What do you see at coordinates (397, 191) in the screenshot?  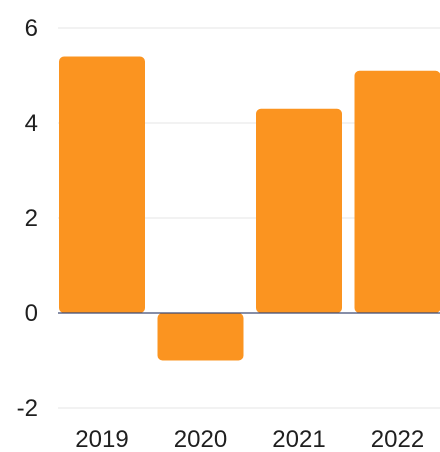 I see `bar-2022` at bounding box center [397, 191].